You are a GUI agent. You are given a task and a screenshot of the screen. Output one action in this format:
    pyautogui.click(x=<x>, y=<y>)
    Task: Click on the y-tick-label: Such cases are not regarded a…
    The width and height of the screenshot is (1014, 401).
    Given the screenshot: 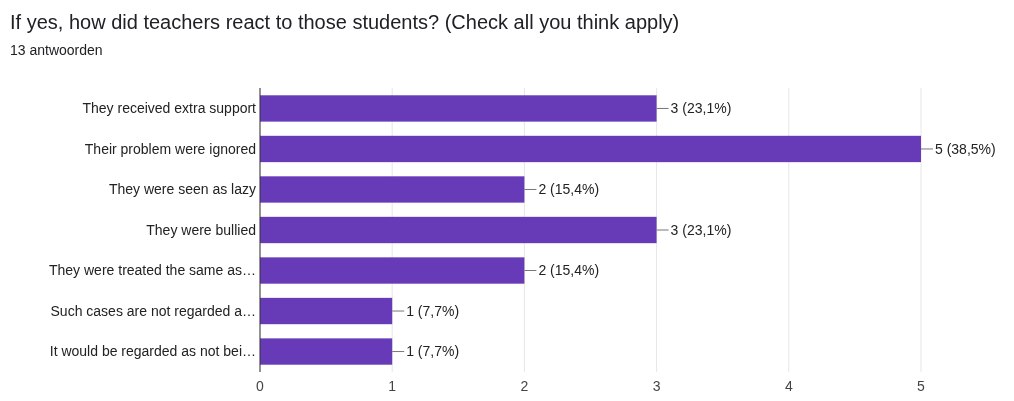 What is the action you would take?
    pyautogui.click(x=153, y=310)
    